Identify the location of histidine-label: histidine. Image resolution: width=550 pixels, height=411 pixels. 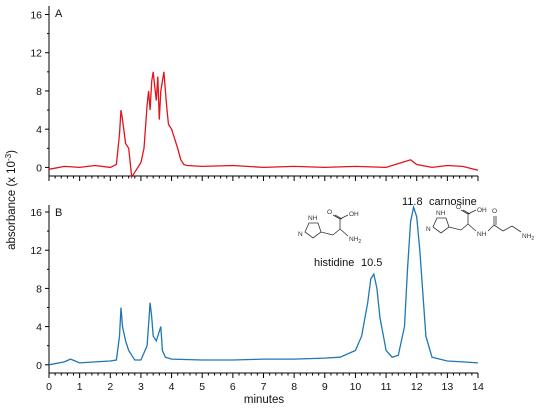
(334, 263).